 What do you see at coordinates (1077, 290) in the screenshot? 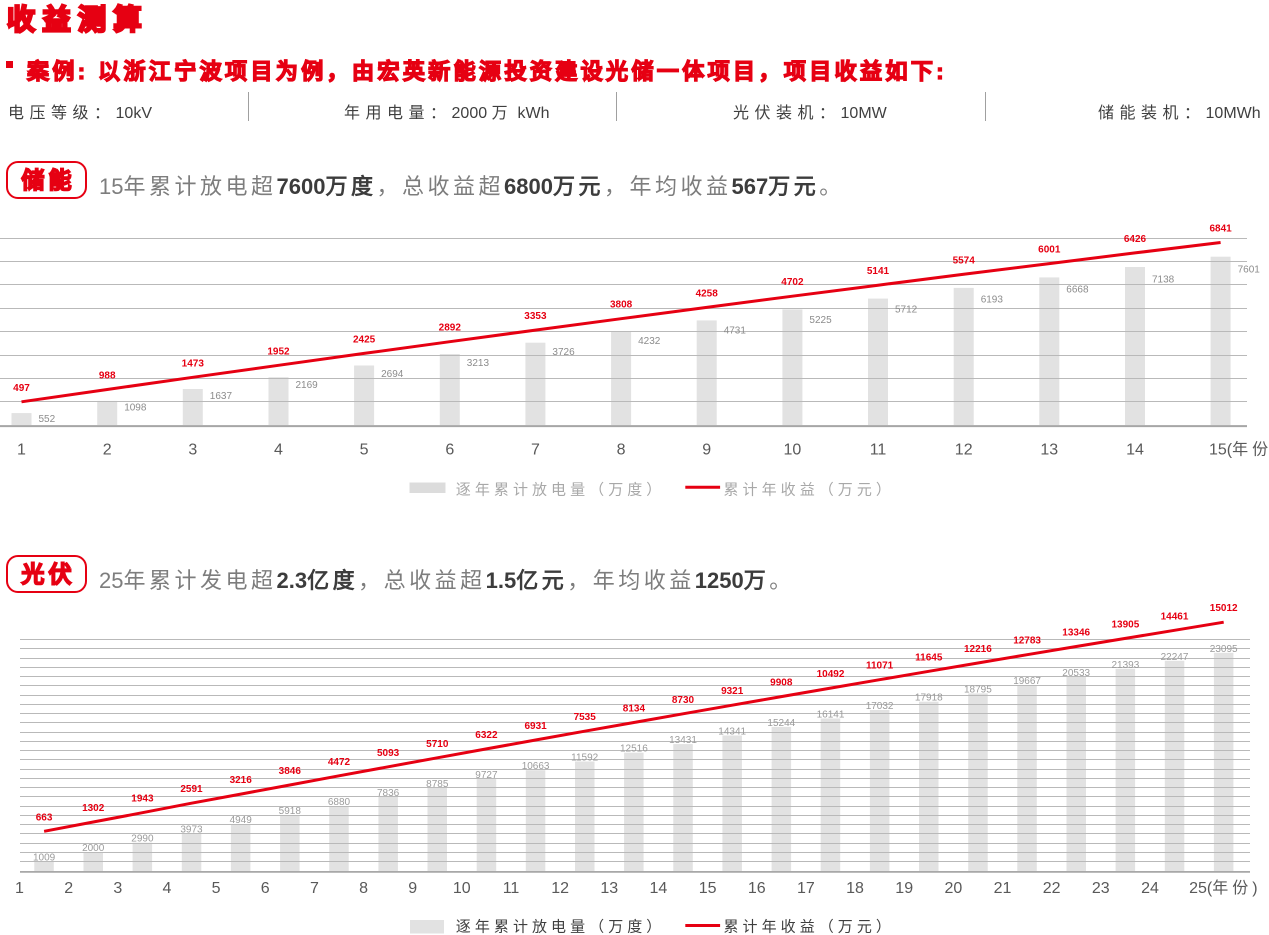
I see `svg-text: 6668` at bounding box center [1077, 290].